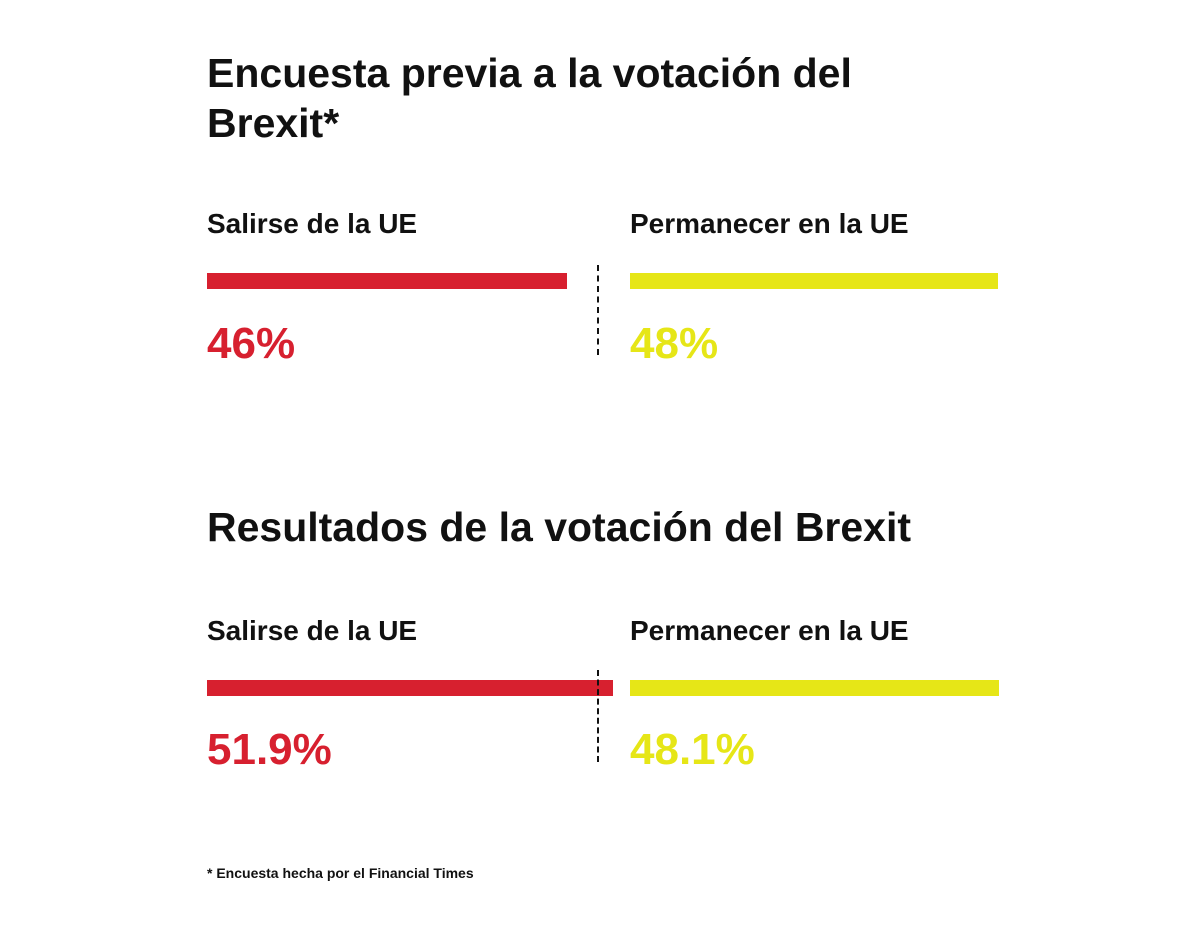 This screenshot has height=937, width=1200. I want to click on midpoint-line-poll, so click(598, 310).